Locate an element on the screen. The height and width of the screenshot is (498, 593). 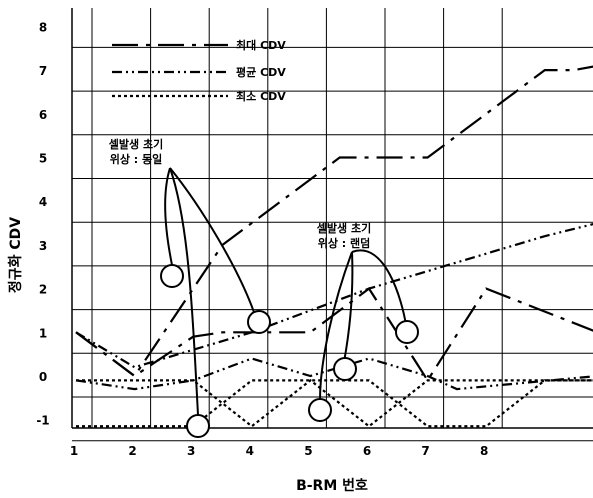
x-tick-label: 7 is located at coordinates (425, 451).